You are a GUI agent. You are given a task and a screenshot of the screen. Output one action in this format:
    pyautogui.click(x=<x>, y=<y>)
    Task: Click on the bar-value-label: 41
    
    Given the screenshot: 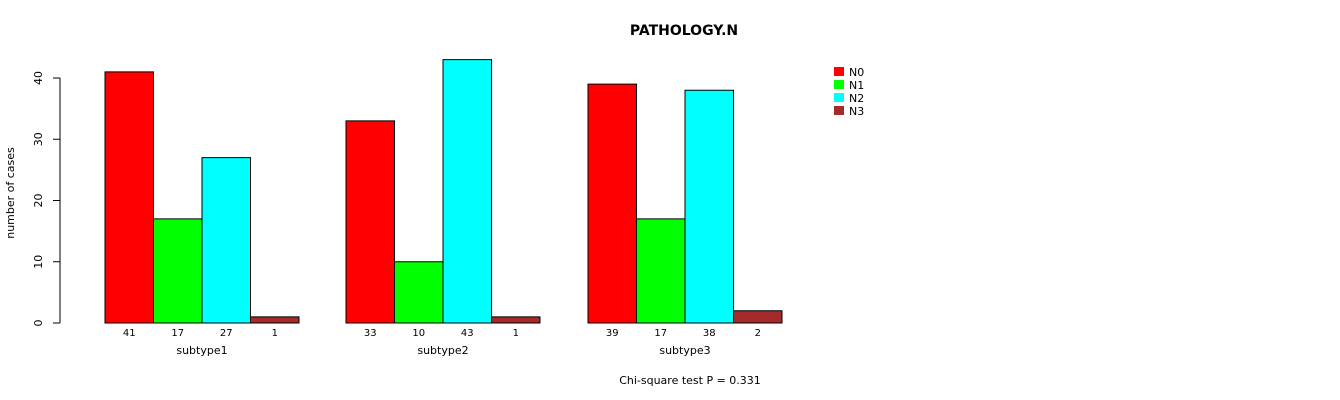 What is the action you would take?
    pyautogui.click(x=129, y=333)
    